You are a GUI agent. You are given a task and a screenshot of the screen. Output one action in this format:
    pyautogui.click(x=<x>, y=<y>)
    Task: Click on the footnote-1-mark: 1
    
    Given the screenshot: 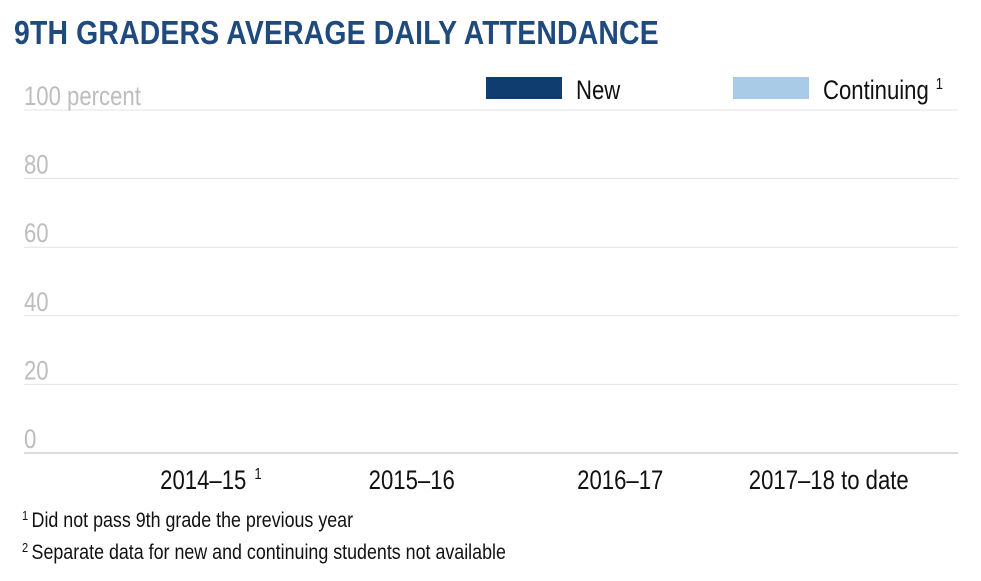 What is the action you would take?
    pyautogui.click(x=25, y=515)
    